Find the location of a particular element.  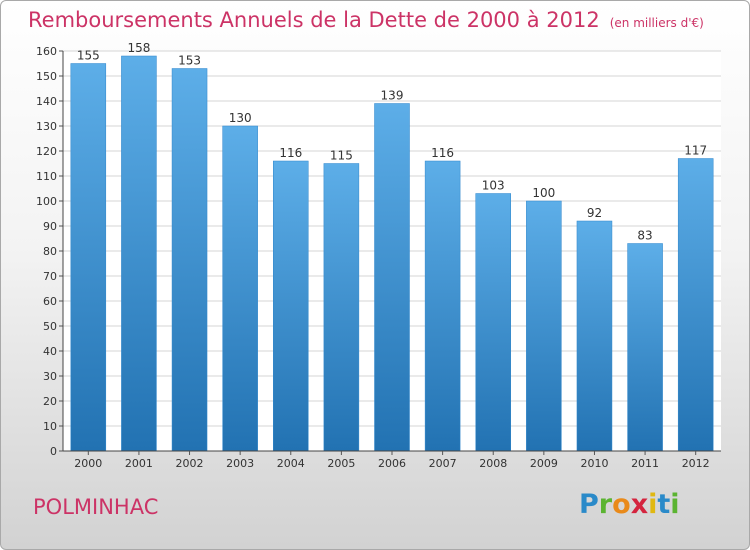

x-tick-label: 2010 is located at coordinates (594, 463).